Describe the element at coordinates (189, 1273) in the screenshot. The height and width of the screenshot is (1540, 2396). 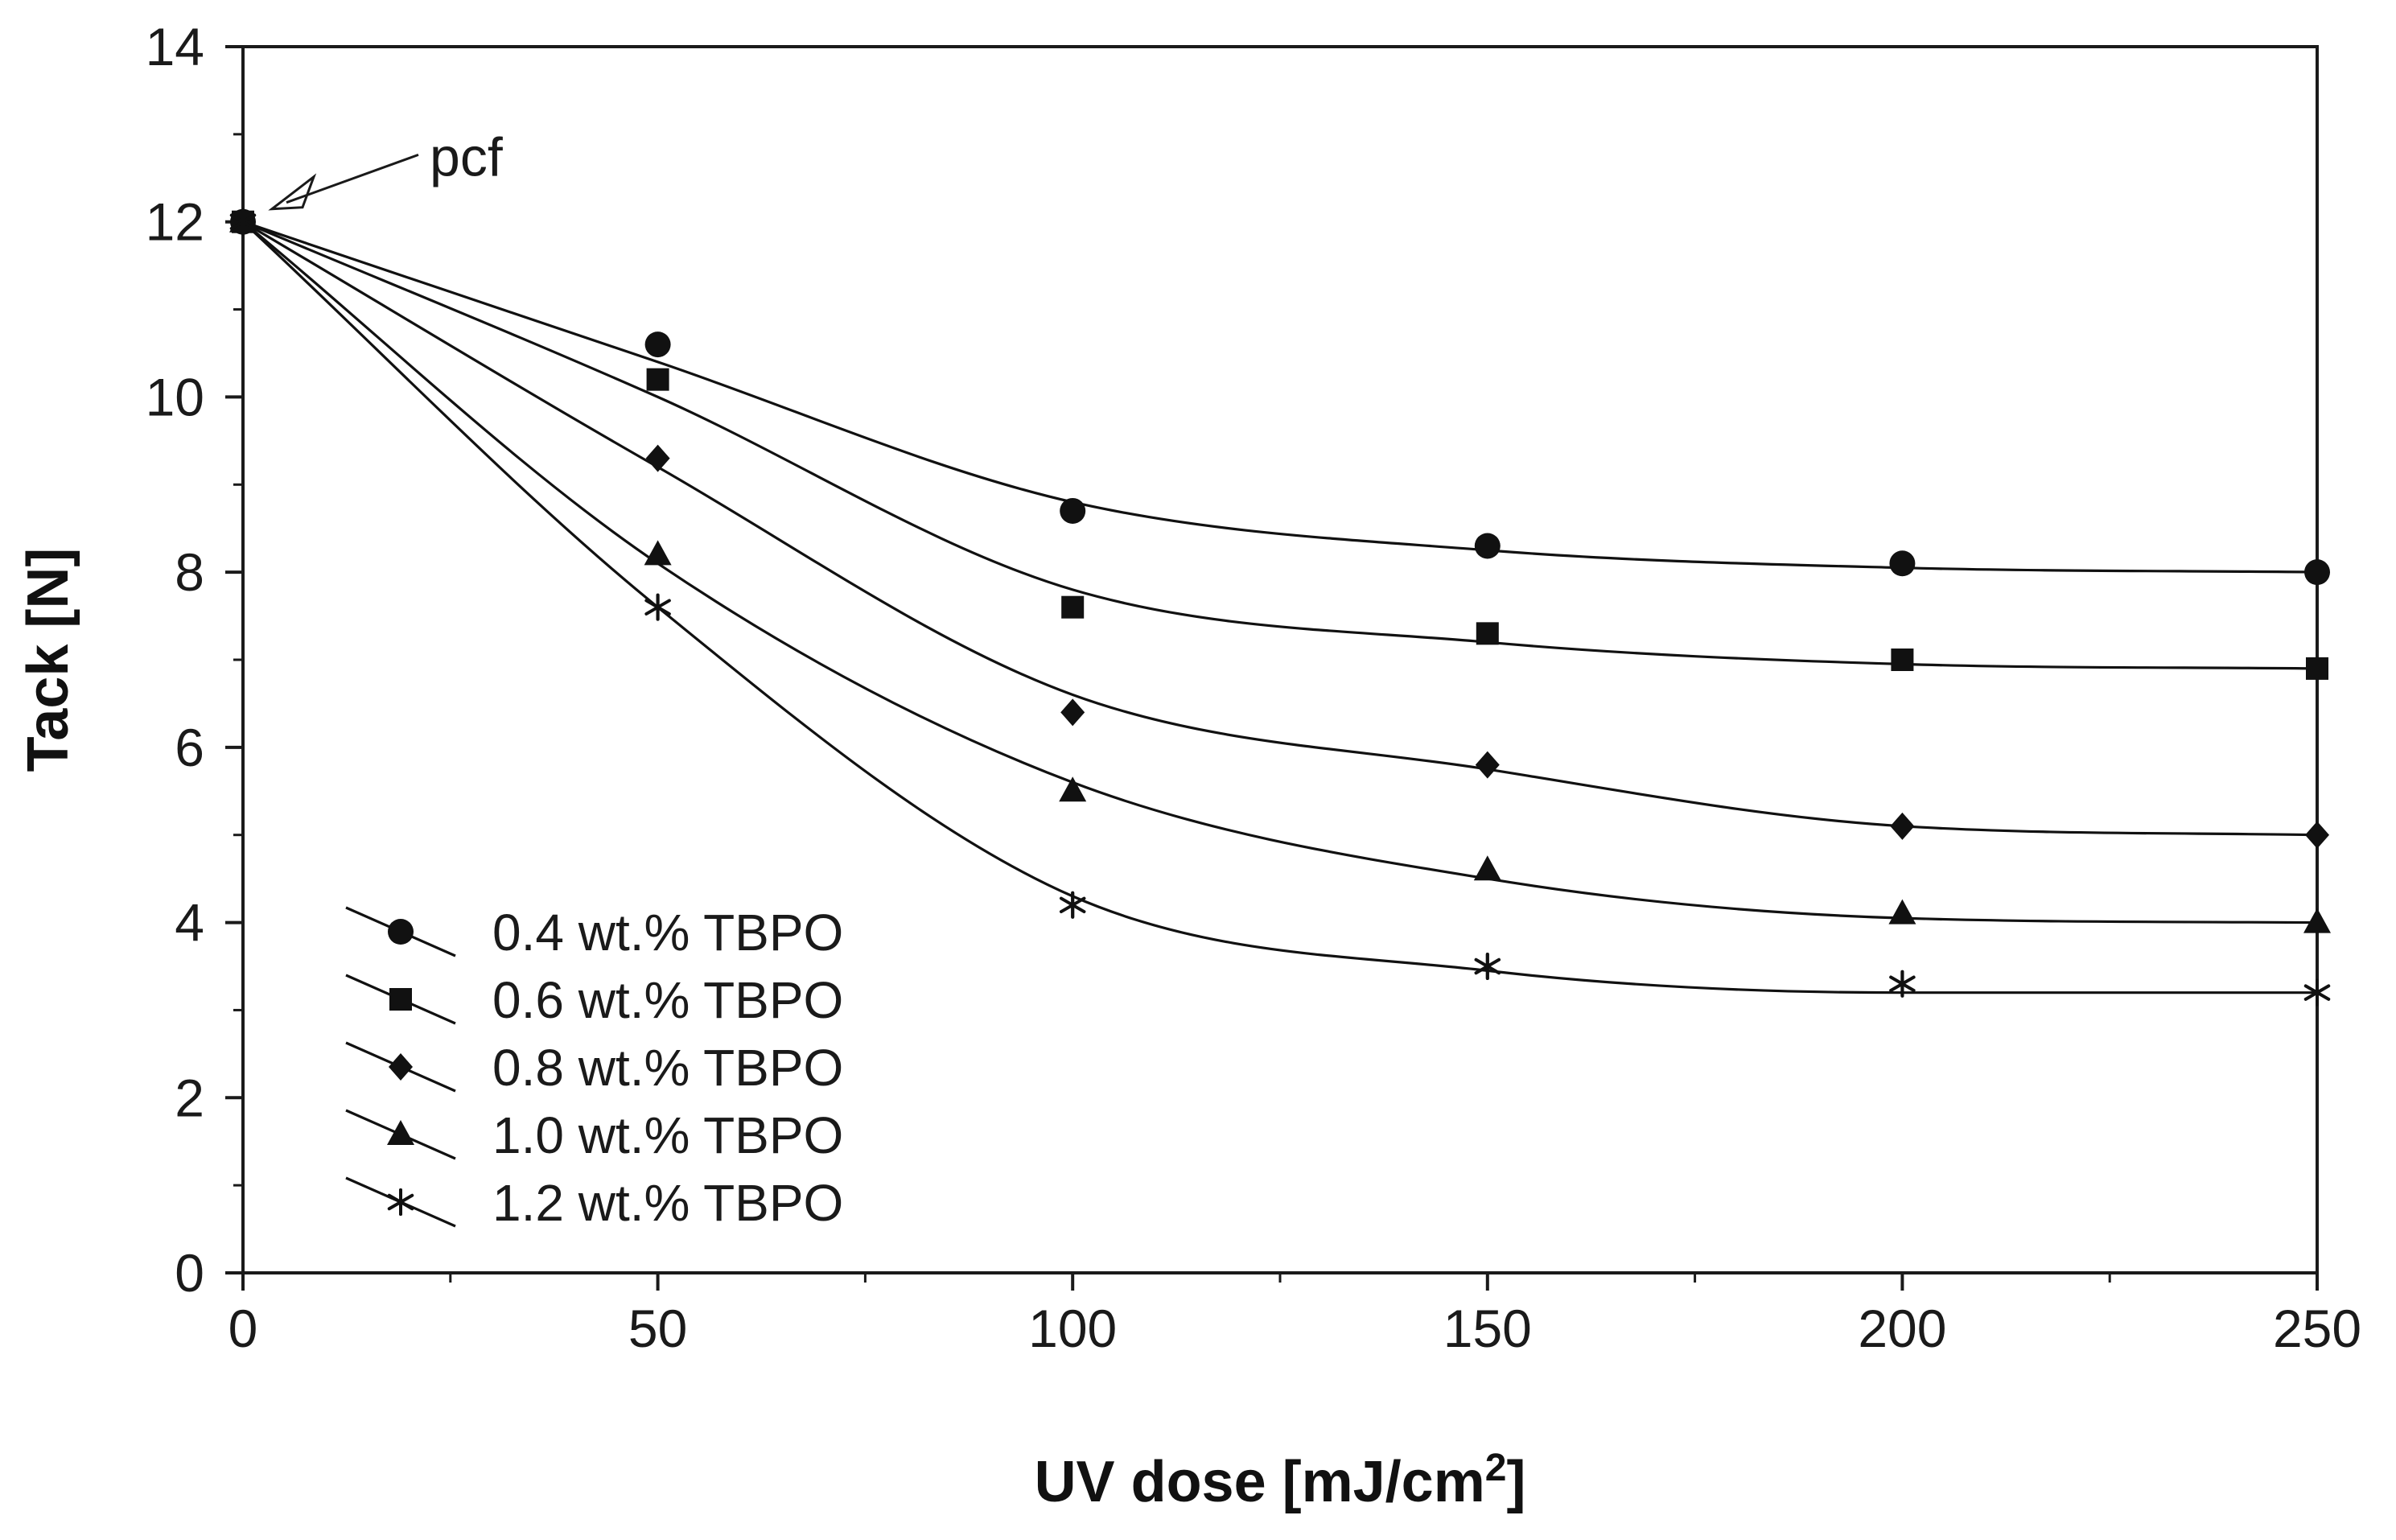
I see `y-tick-label: 0` at that location.